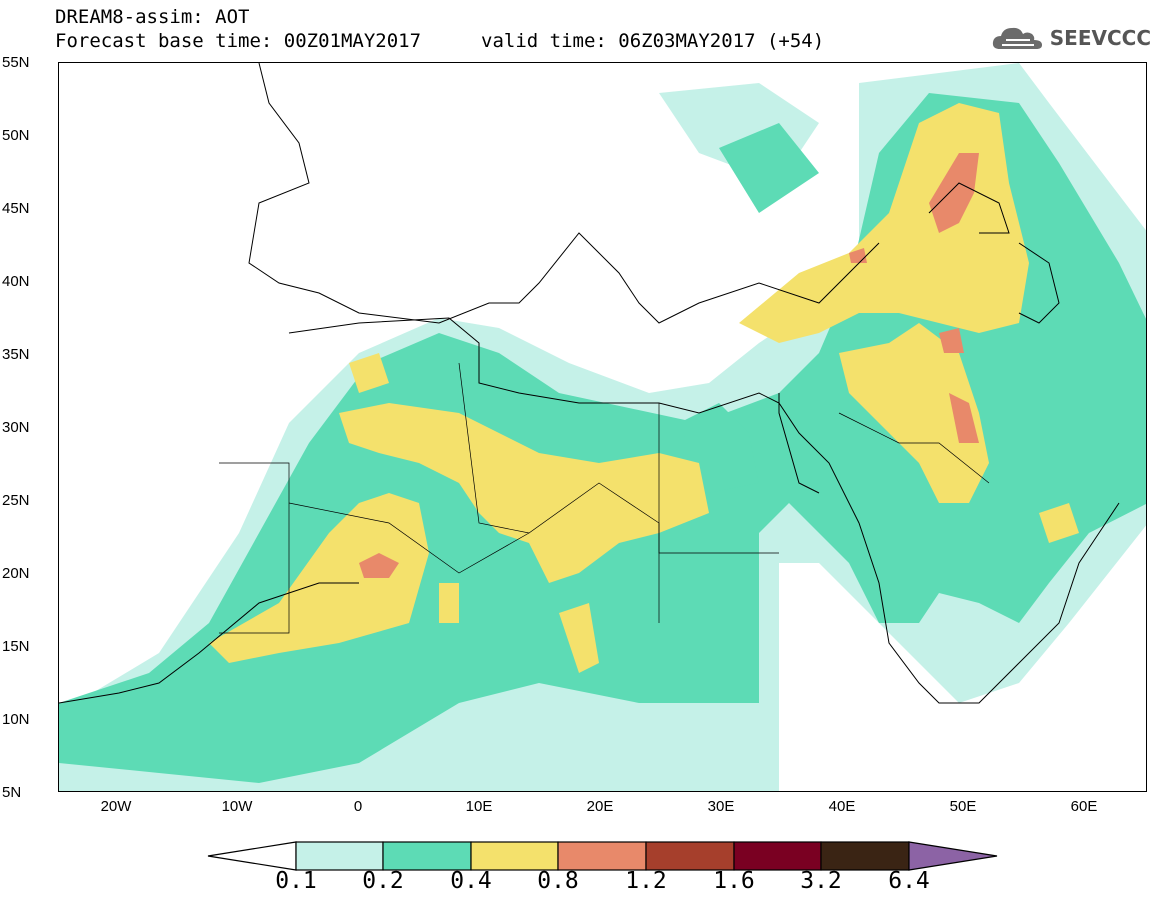 Image resolution: width=1165 pixels, height=905 pixels. Describe the element at coordinates (16, 719) in the screenshot. I see `lat-label: 10N` at that location.